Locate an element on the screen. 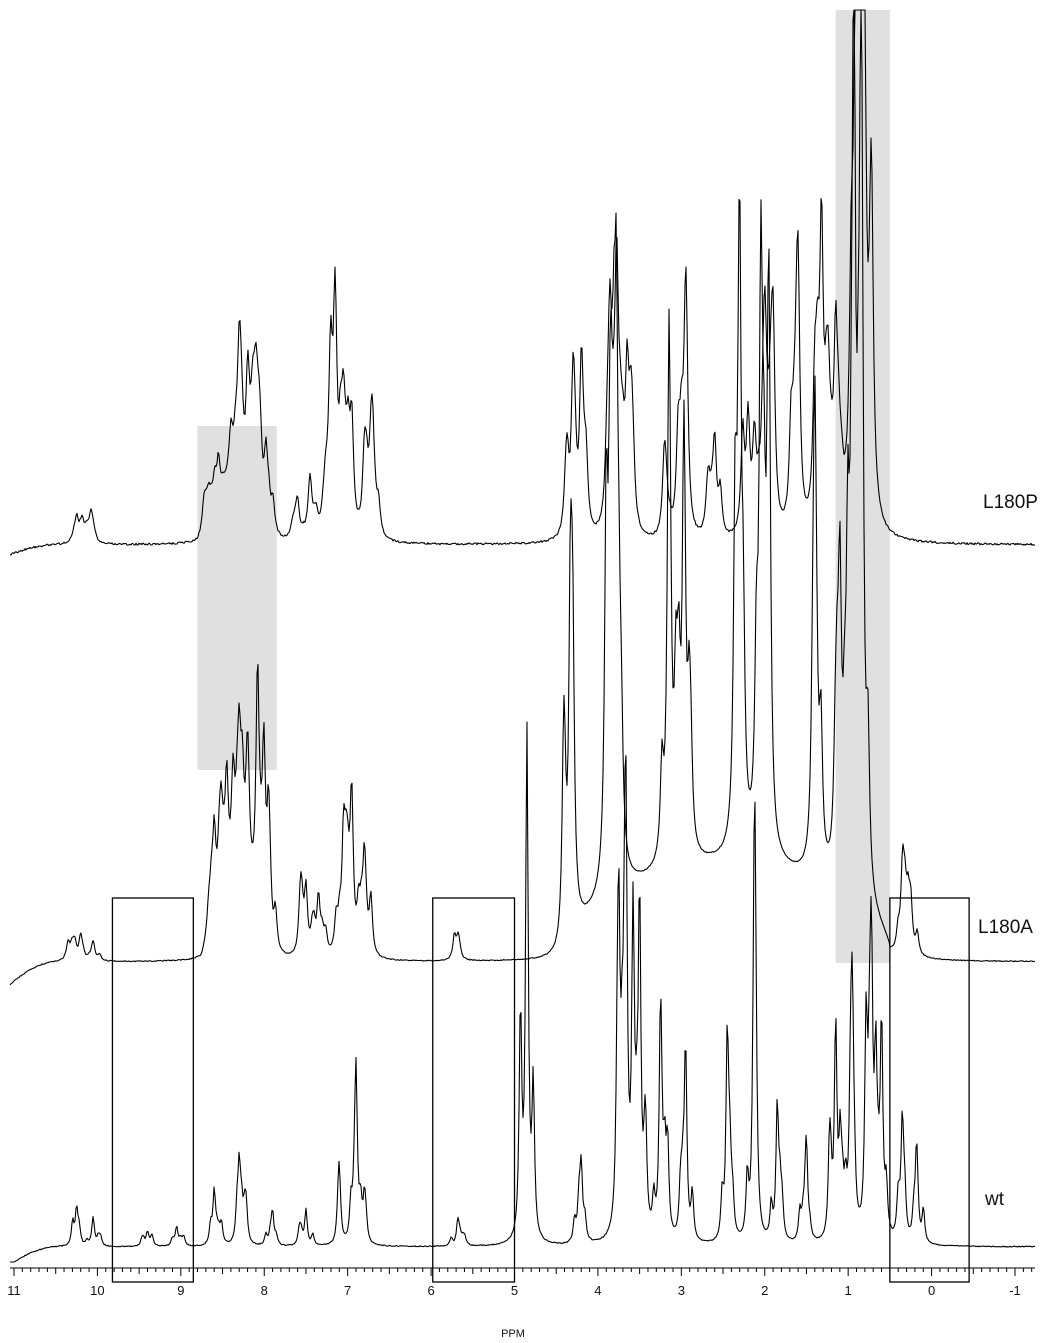 The width and height of the screenshot is (1043, 1343). tick-label: 2 is located at coordinates (764, 1290).